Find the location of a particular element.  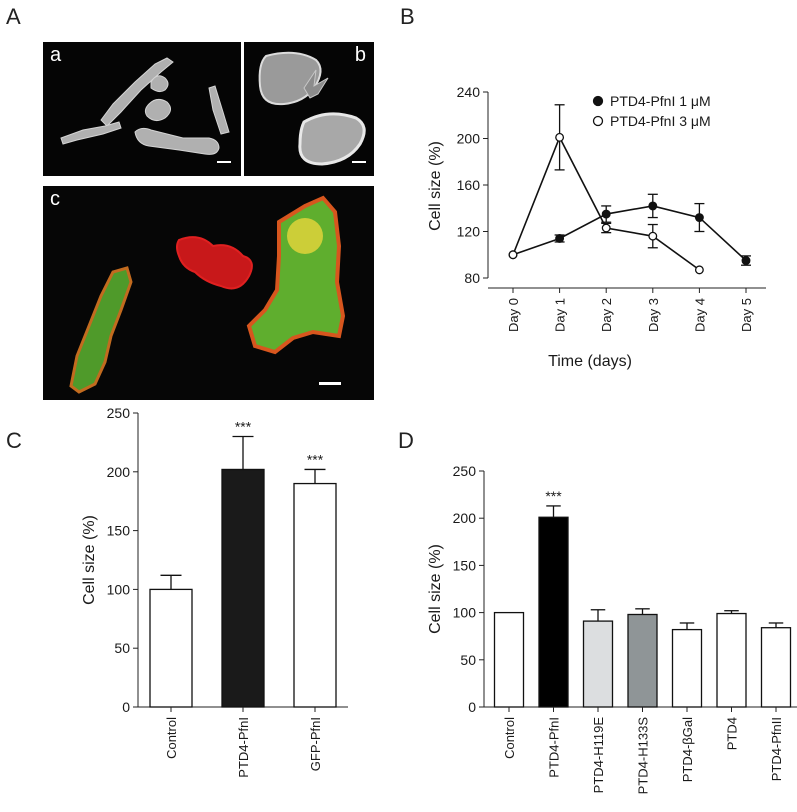

panel-label-B: B is located at coordinates (407, 16).